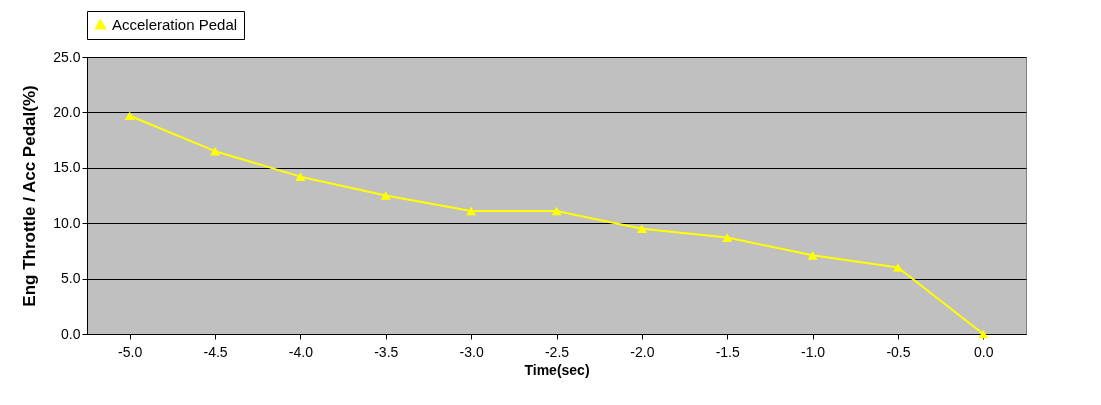  Describe the element at coordinates (386, 351) in the screenshot. I see `x-tick-label: -3.5` at that location.